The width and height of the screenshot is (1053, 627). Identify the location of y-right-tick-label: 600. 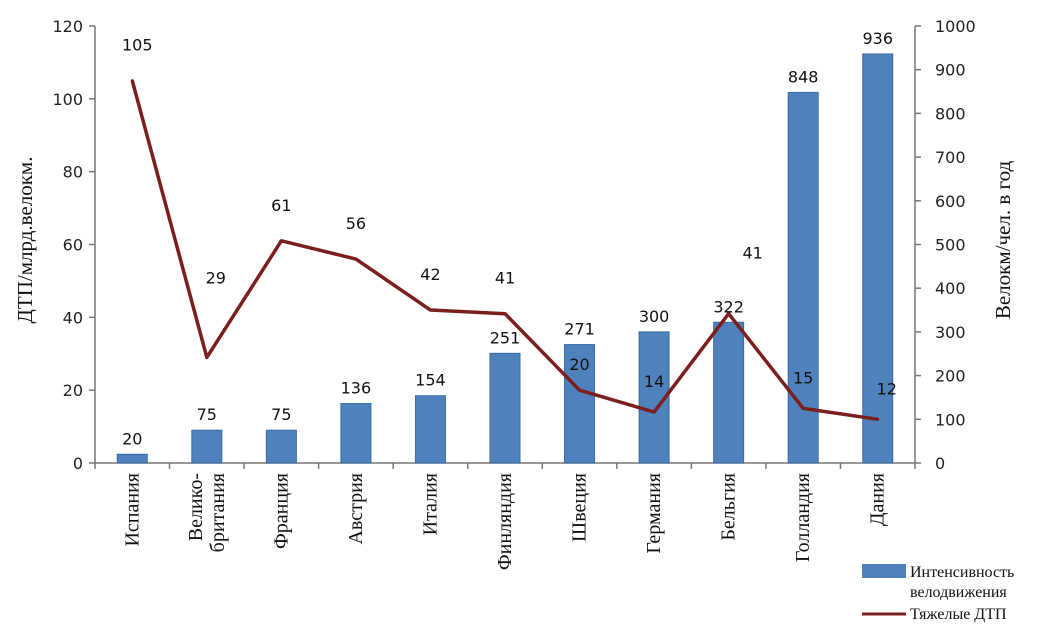
(950, 201).